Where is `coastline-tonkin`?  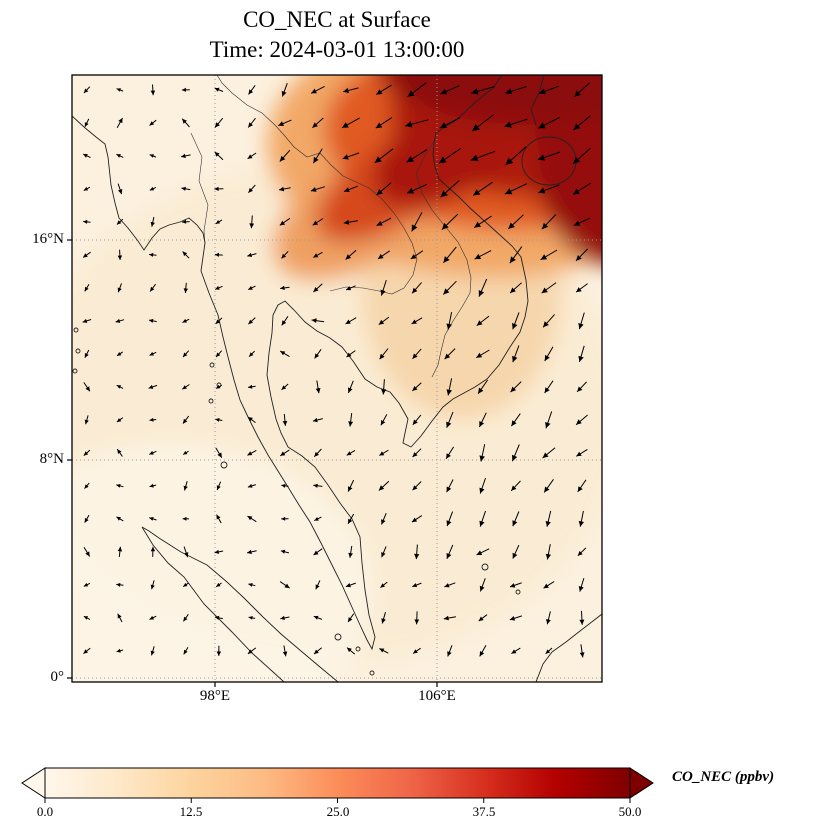
coastline-tonkin is located at coordinates (537, 100).